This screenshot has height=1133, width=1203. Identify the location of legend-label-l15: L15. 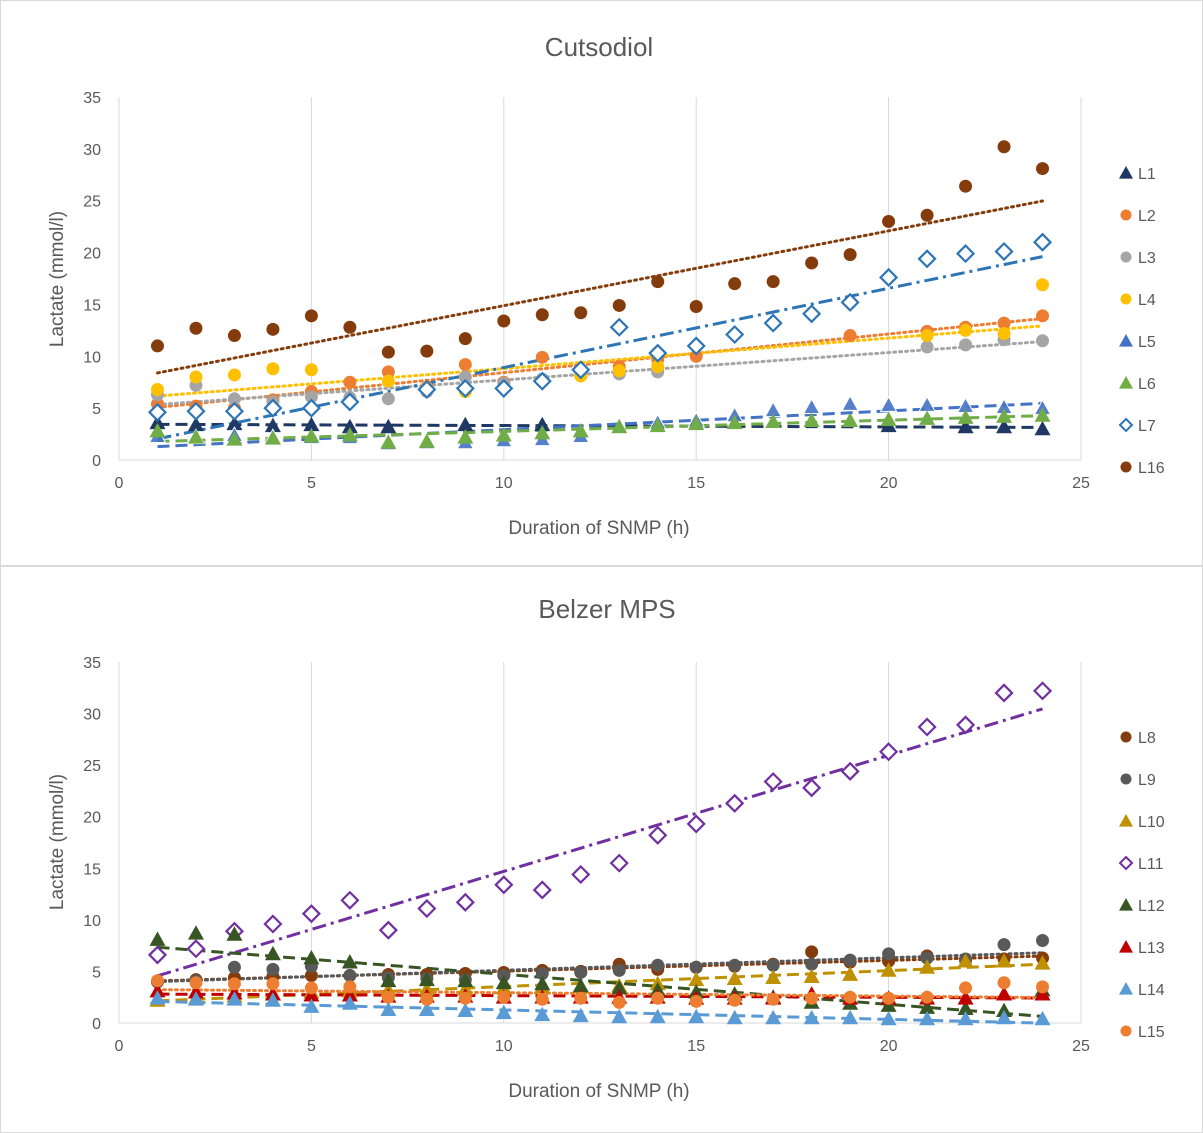
(1151, 1032).